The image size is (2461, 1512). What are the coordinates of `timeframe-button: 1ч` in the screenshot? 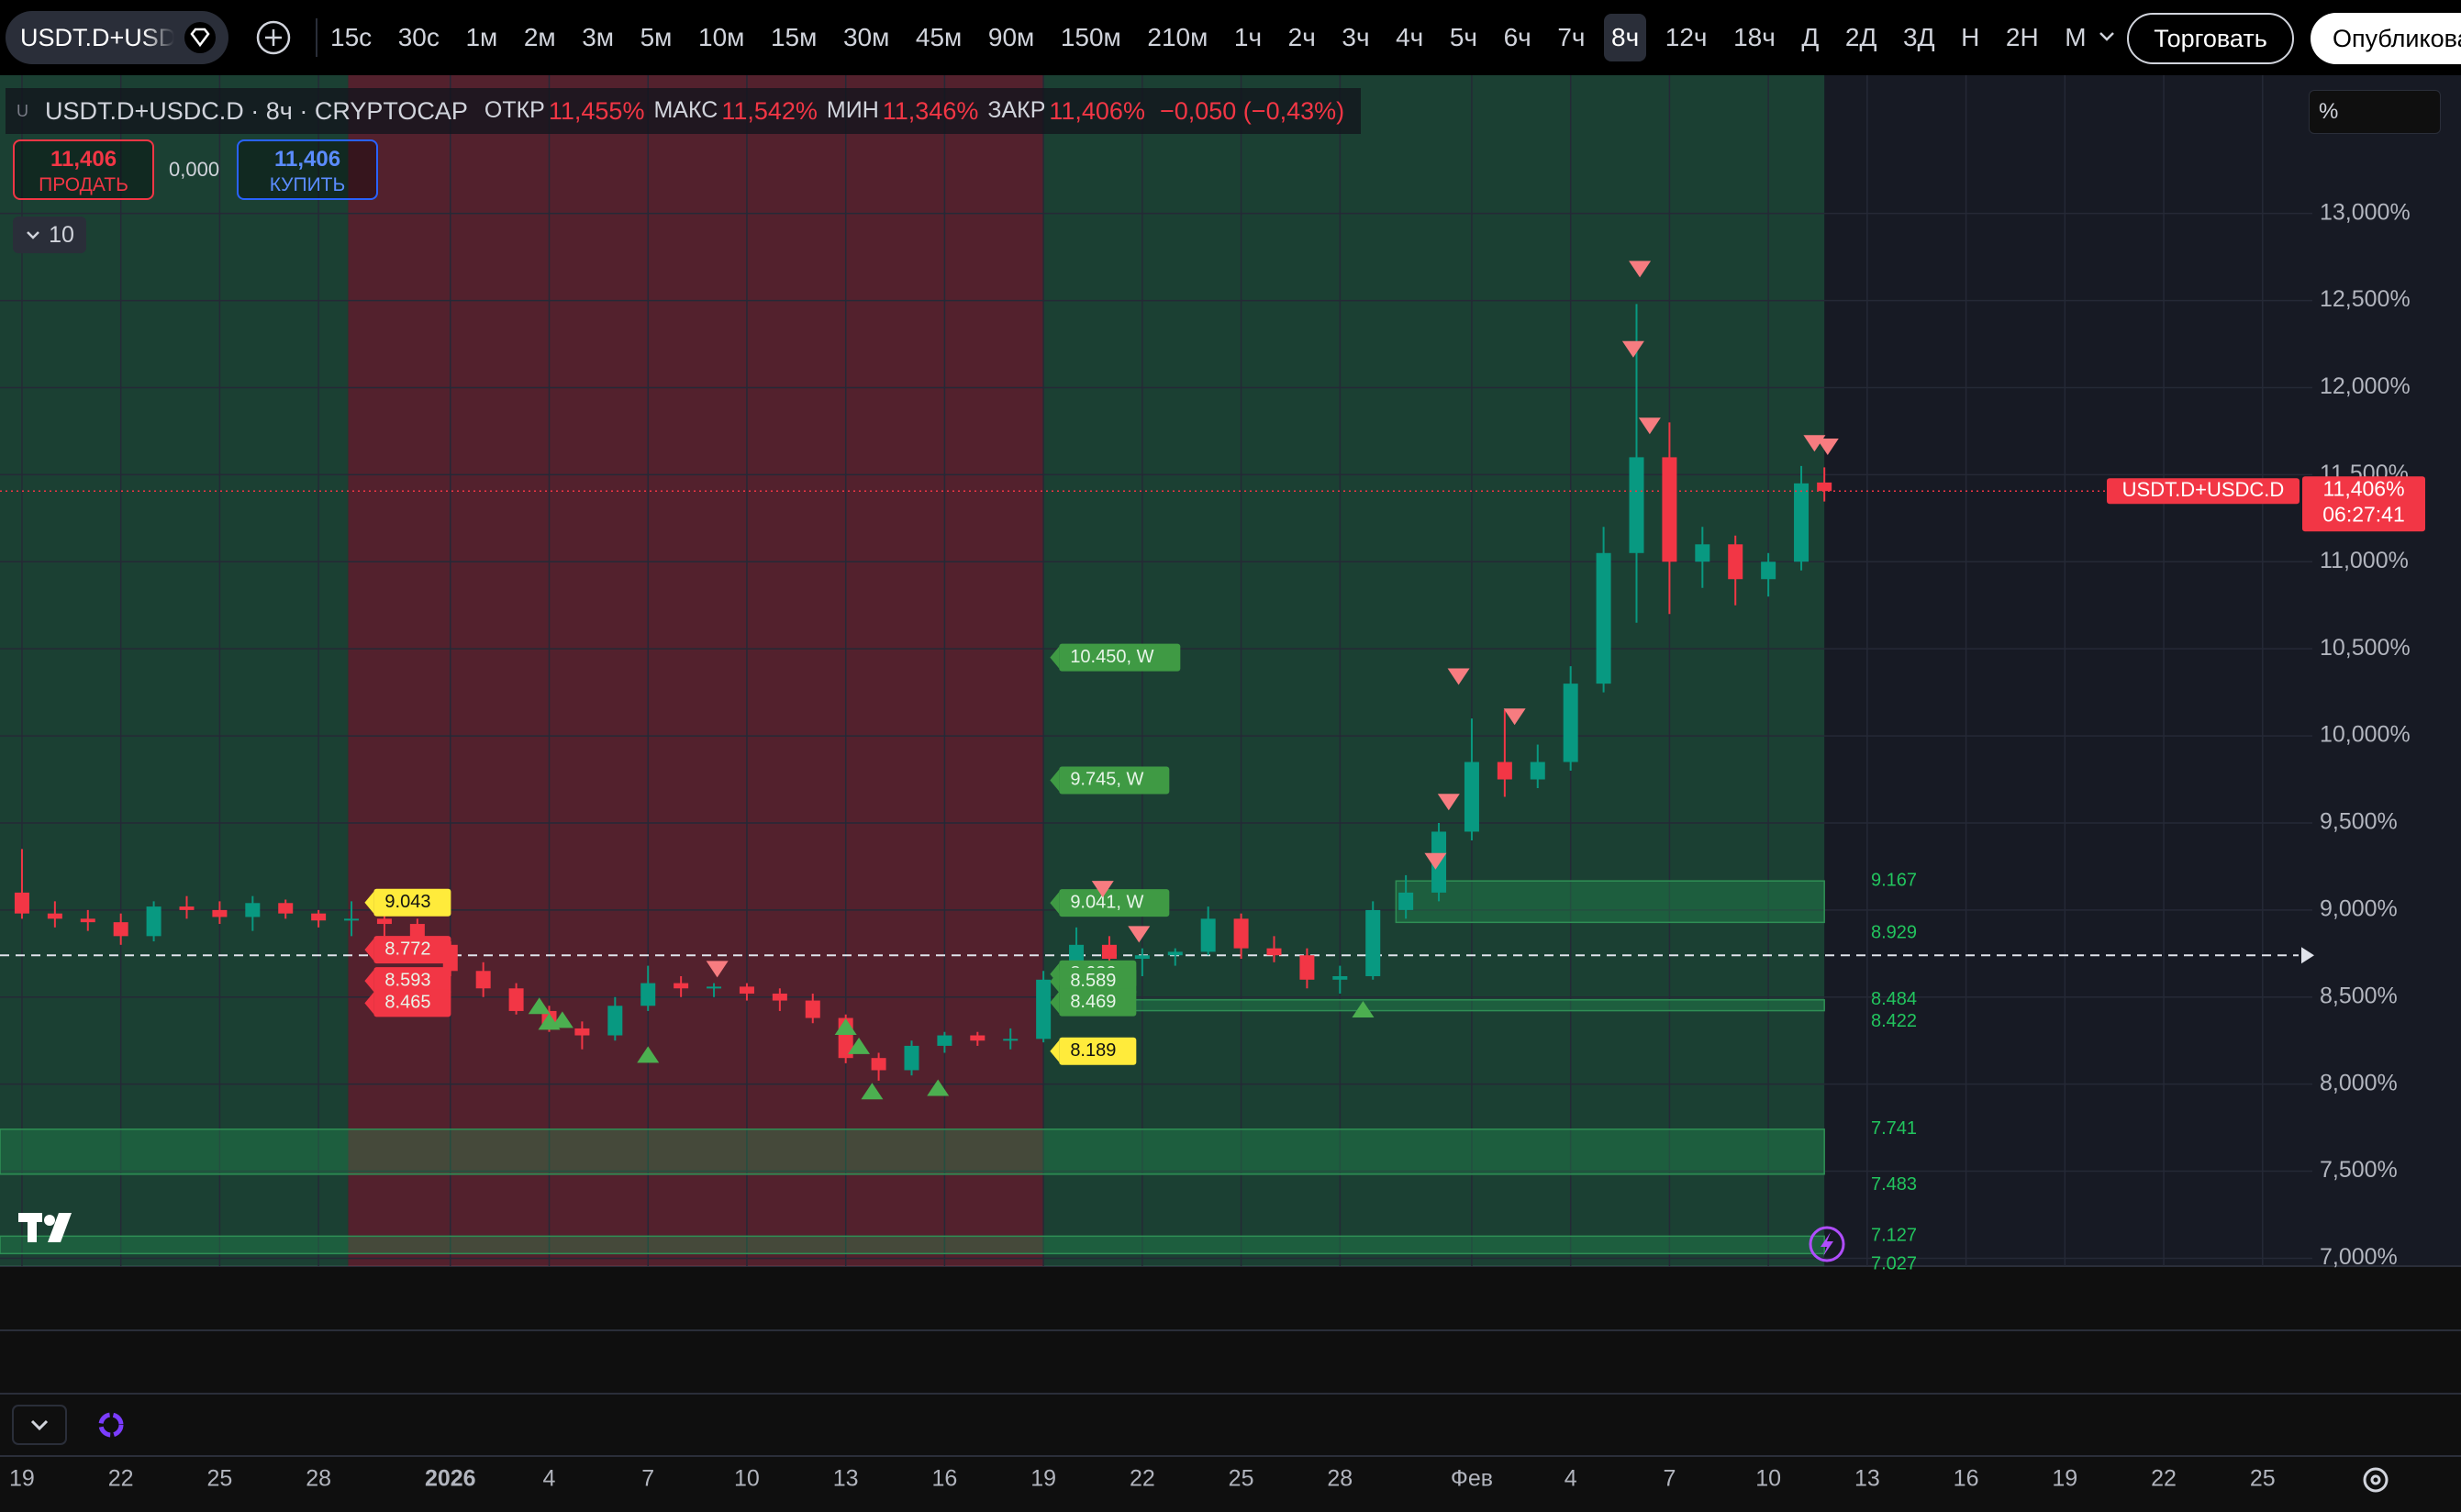 It's located at (1248, 37).